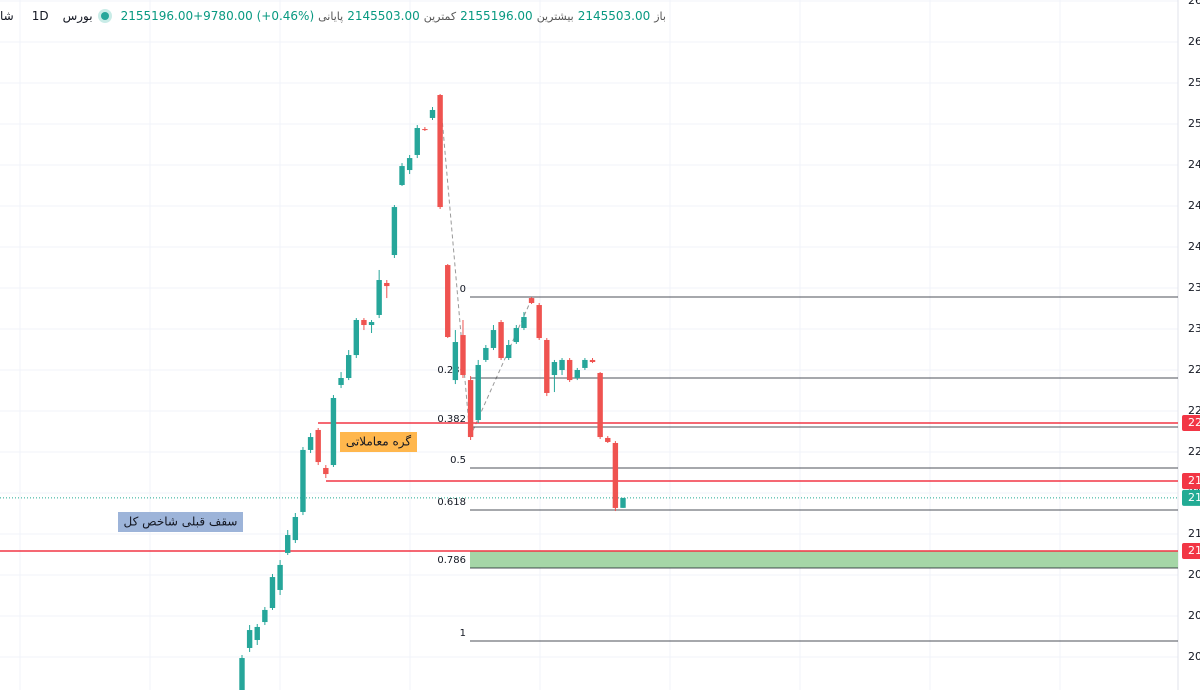 This screenshot has width=1200, height=690. I want to click on exchange: بورس, so click(77, 16).